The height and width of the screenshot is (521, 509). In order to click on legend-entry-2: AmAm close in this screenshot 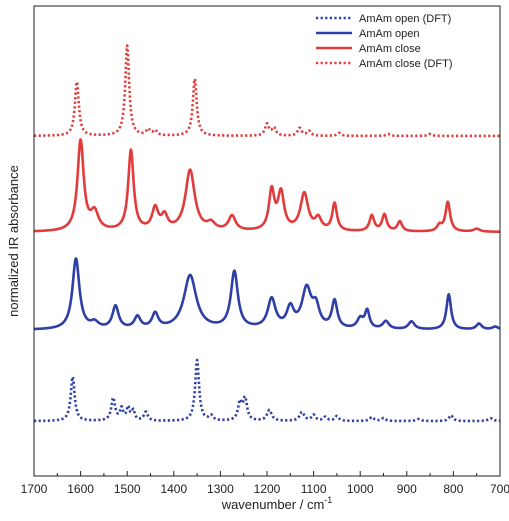, I will do `click(390, 49)`.